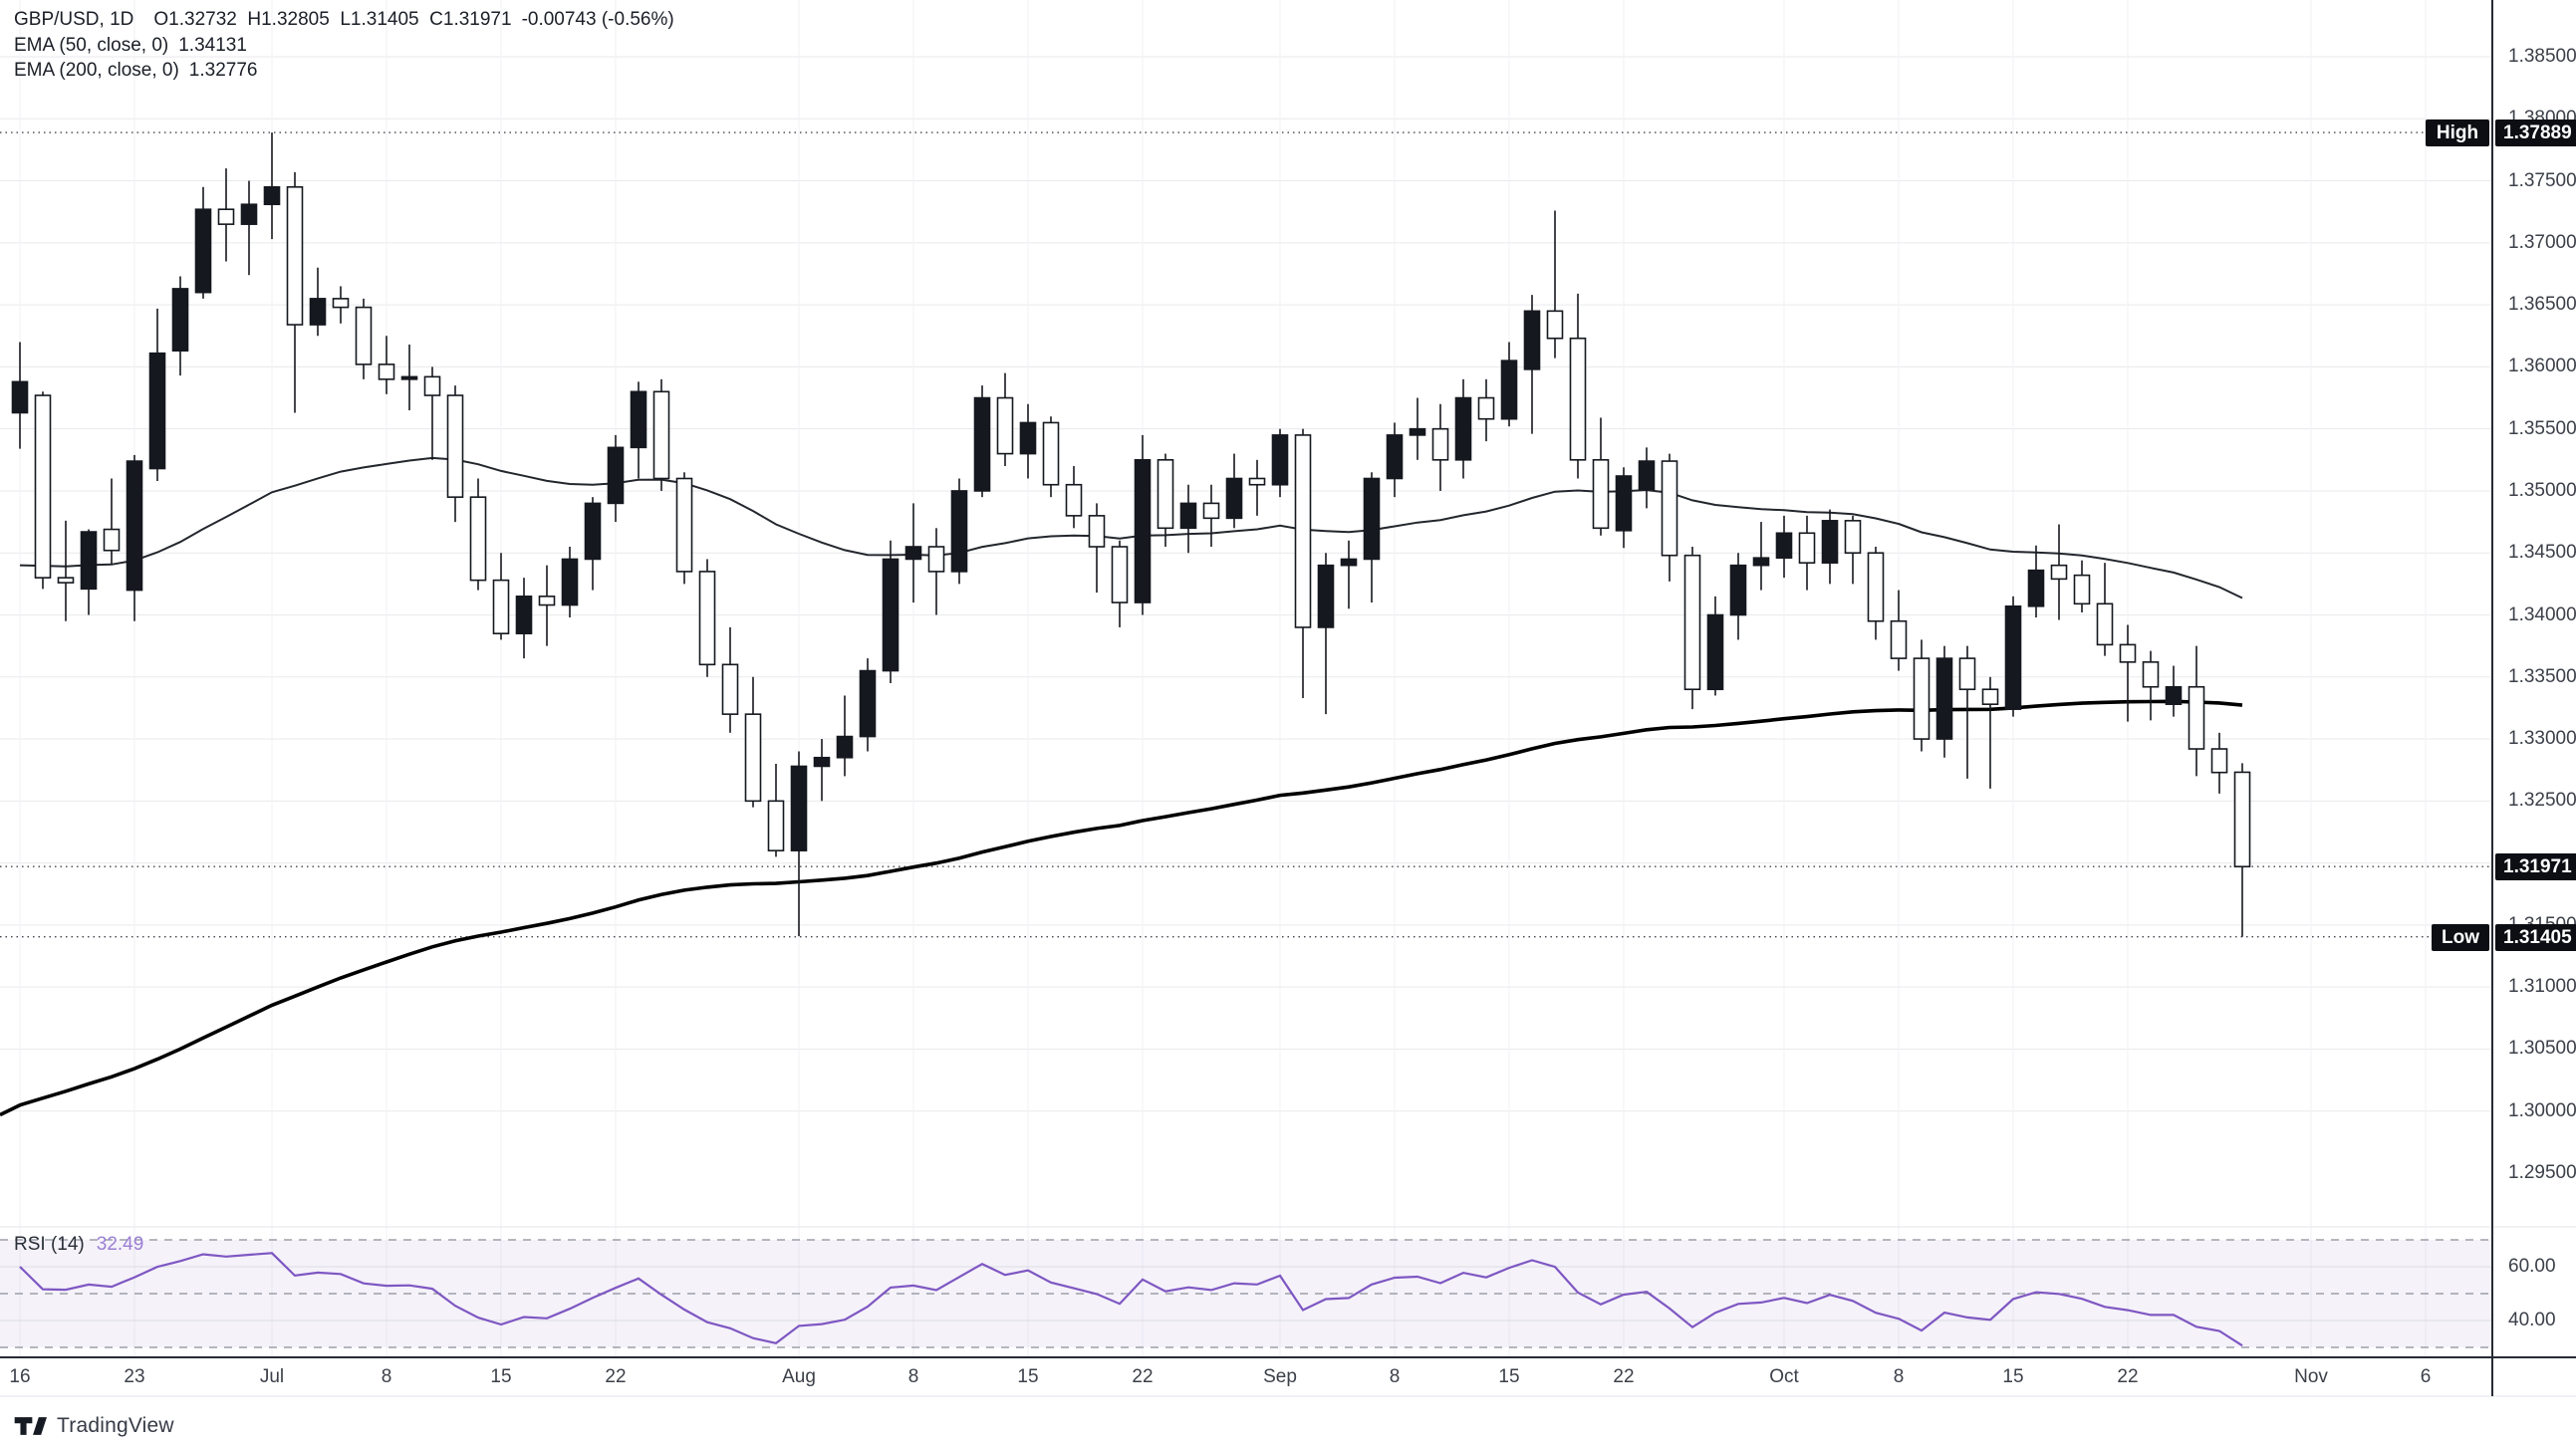 The image size is (2576, 1442). What do you see at coordinates (130, 46) in the screenshot?
I see `ema50-legend: EMA (50, close, 0) 1.34131` at bounding box center [130, 46].